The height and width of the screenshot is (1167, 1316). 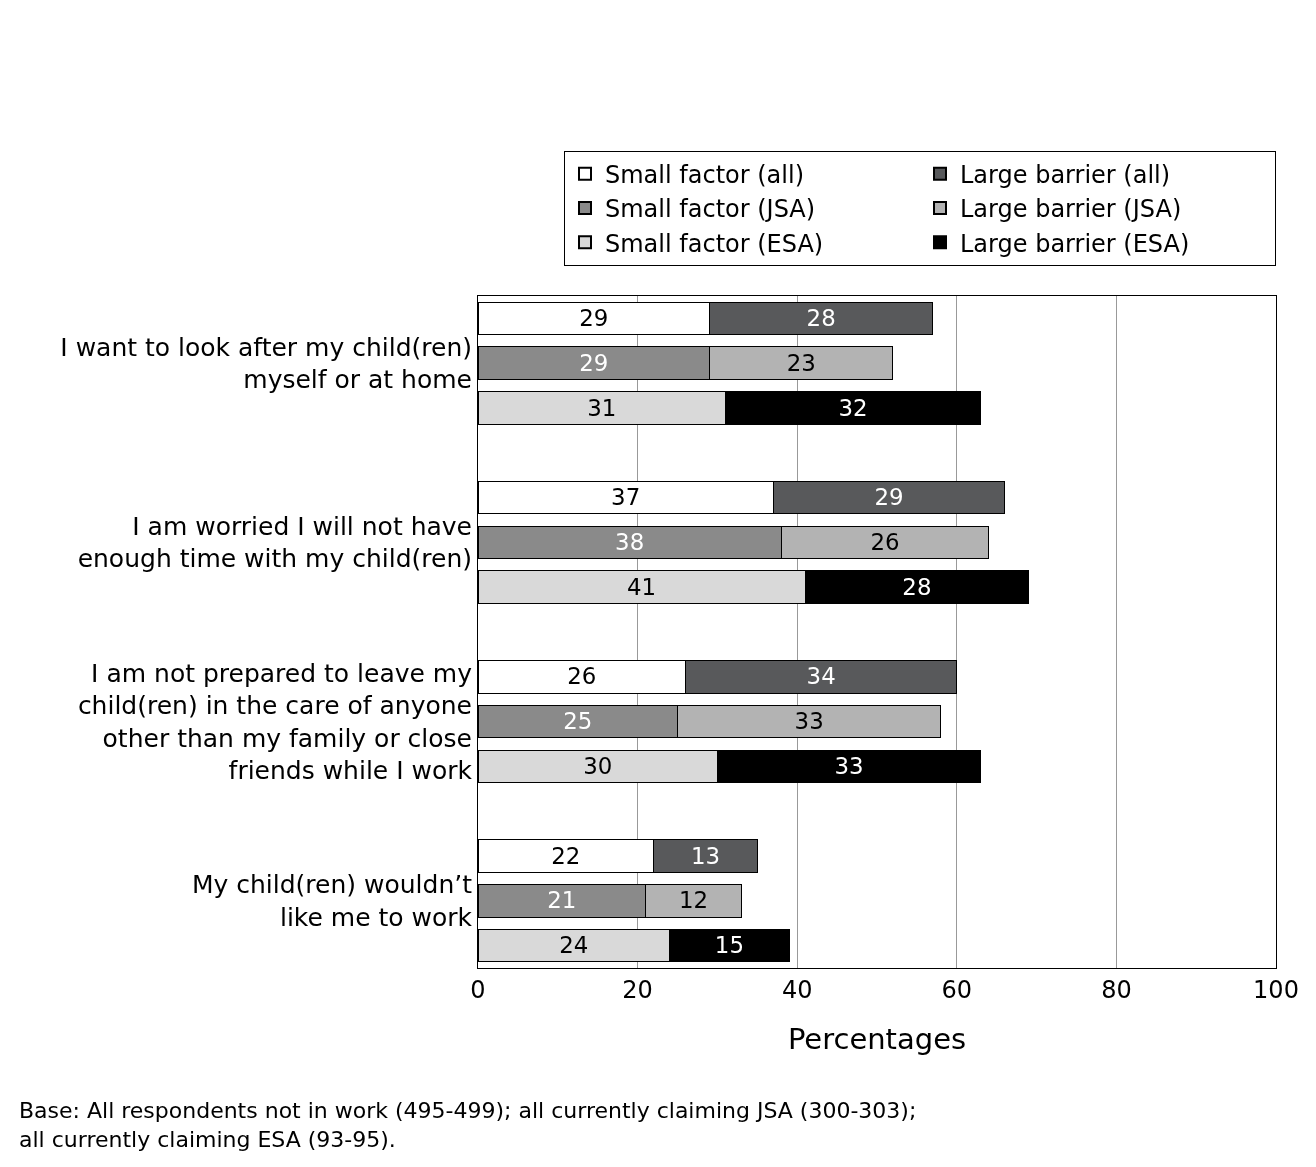 I want to click on y-tick-label: I am not prepared to leave my child(ren) in the care of anyone other than my family or close friends while I work, so click(x=275, y=722).